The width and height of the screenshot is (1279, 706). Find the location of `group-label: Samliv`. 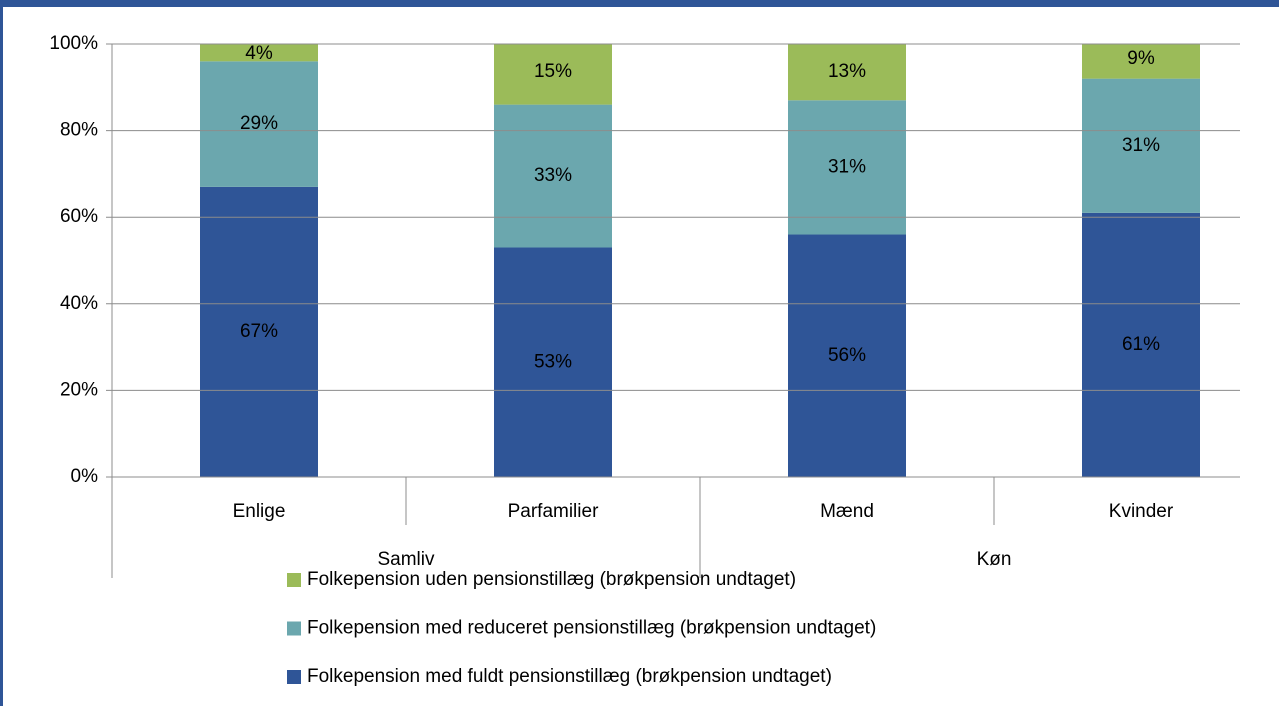

group-label: Samliv is located at coordinates (406, 559).